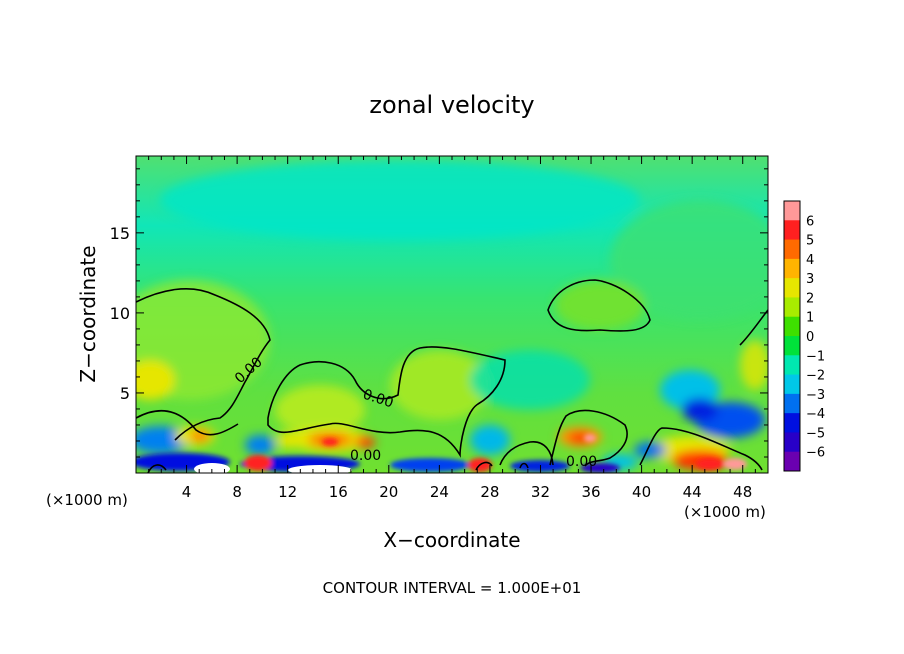  What do you see at coordinates (338, 492) in the screenshot?
I see `x-tick-label: 16` at bounding box center [338, 492].